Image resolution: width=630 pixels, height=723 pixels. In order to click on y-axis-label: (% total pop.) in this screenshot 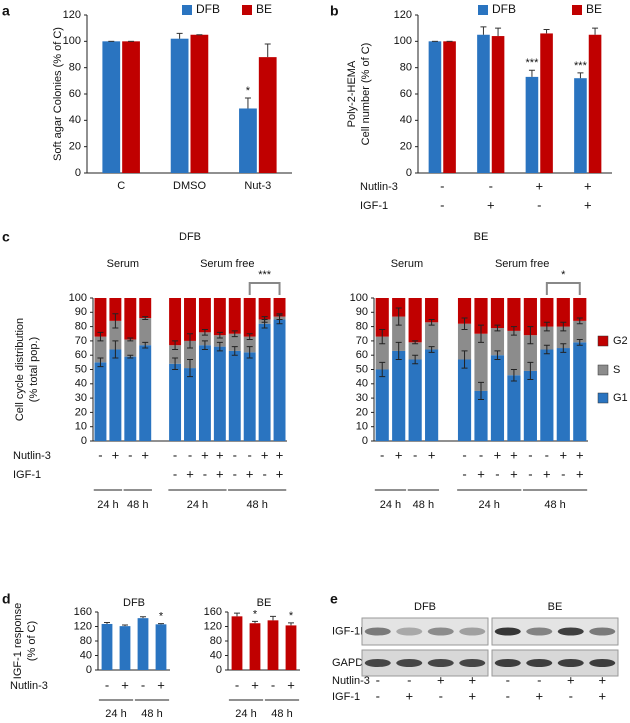, I will do `click(34, 369)`.